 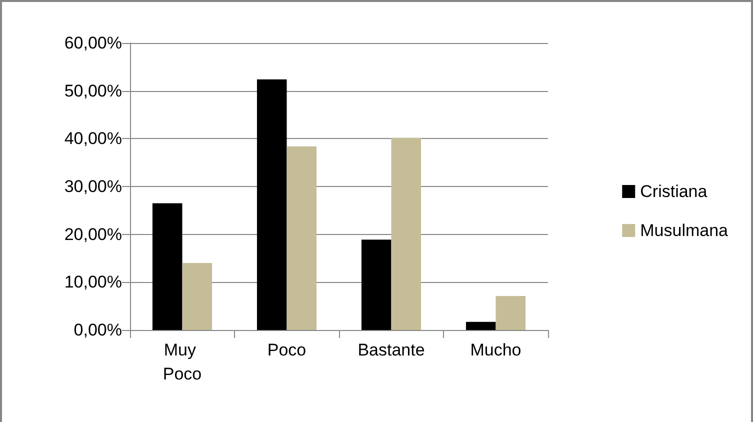 I want to click on x-tick-label: Bastante, so click(x=391, y=350).